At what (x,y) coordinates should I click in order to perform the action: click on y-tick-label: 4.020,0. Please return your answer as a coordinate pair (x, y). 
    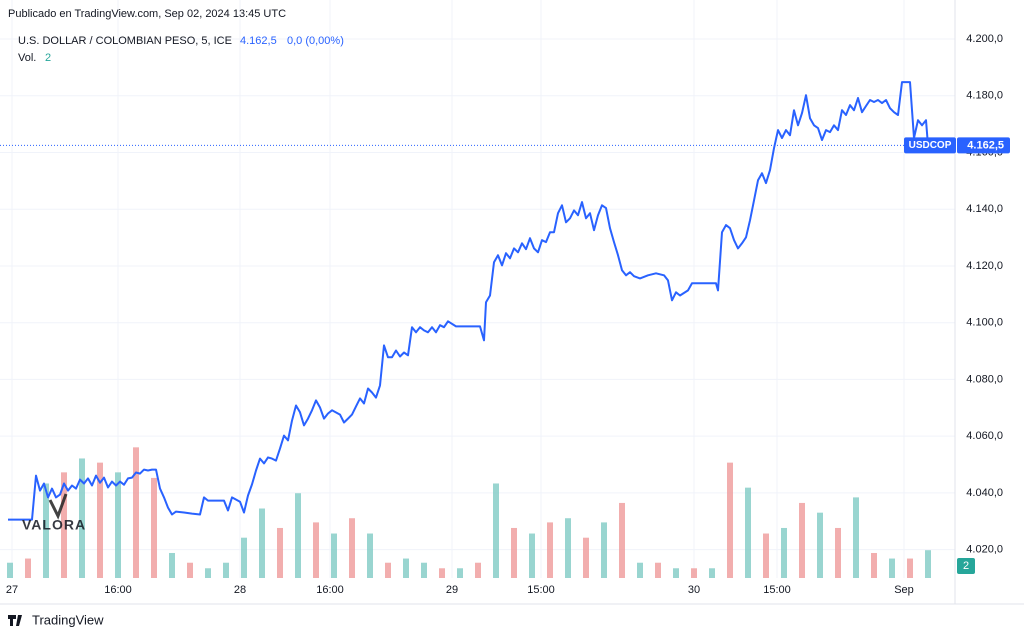
    Looking at the image, I should click on (984, 550).